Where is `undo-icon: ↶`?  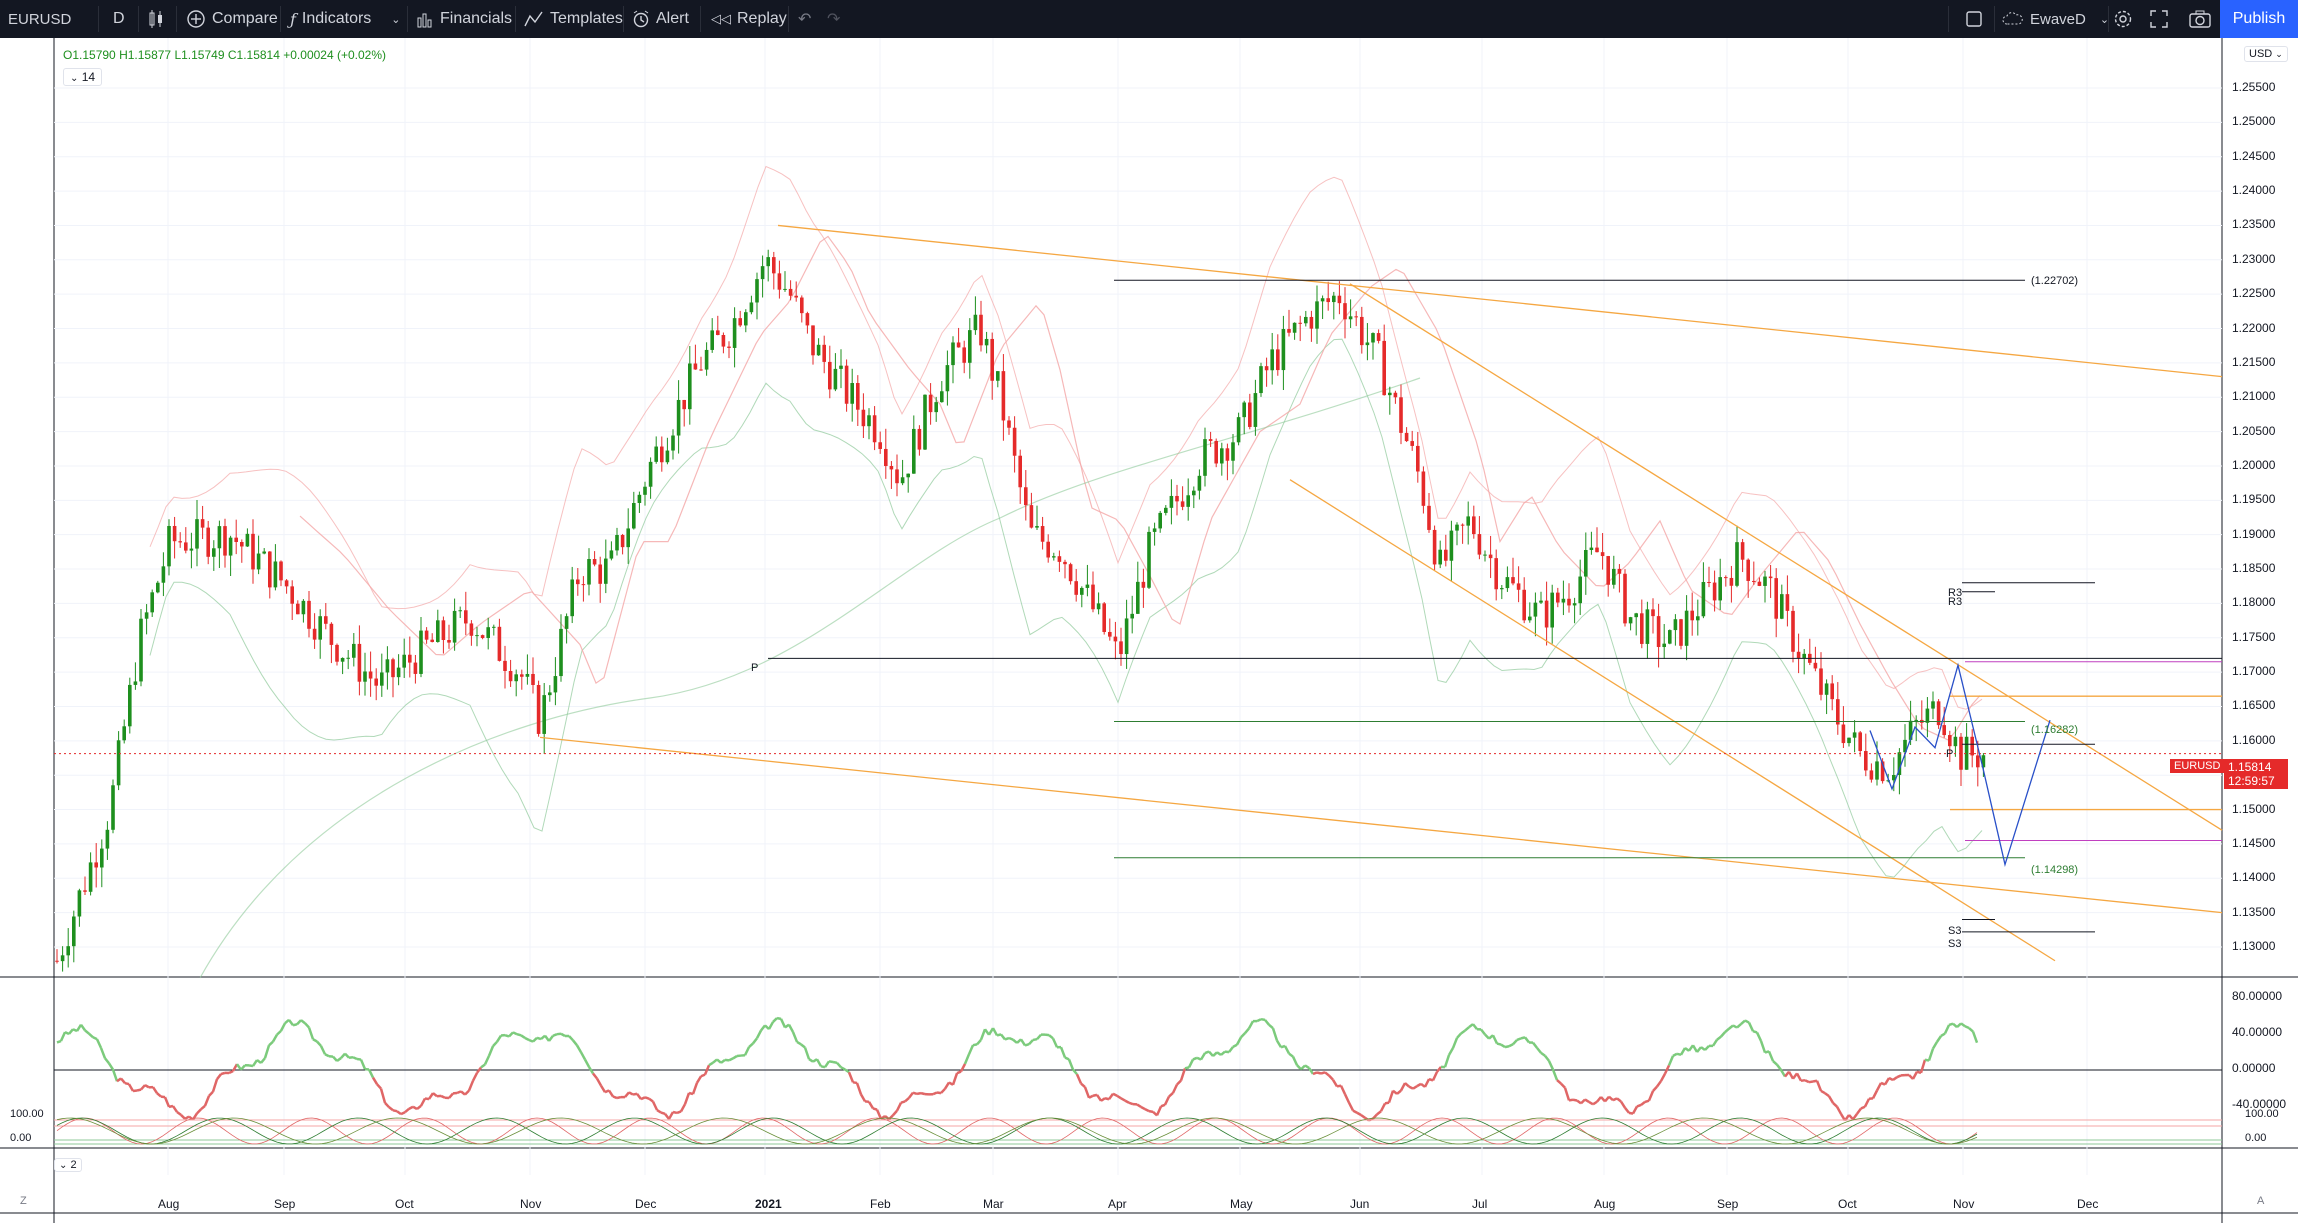 undo-icon: ↶ is located at coordinates (805, 19).